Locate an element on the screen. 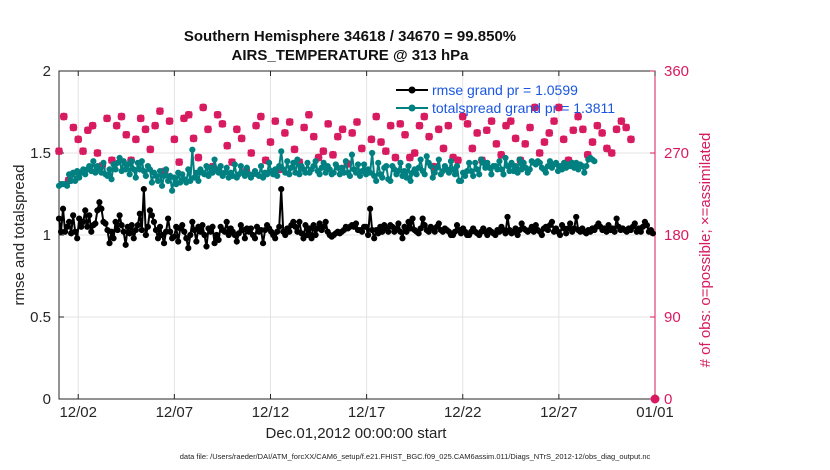 The width and height of the screenshot is (830, 470). x-tick-label: 12/02 is located at coordinates (78, 412).